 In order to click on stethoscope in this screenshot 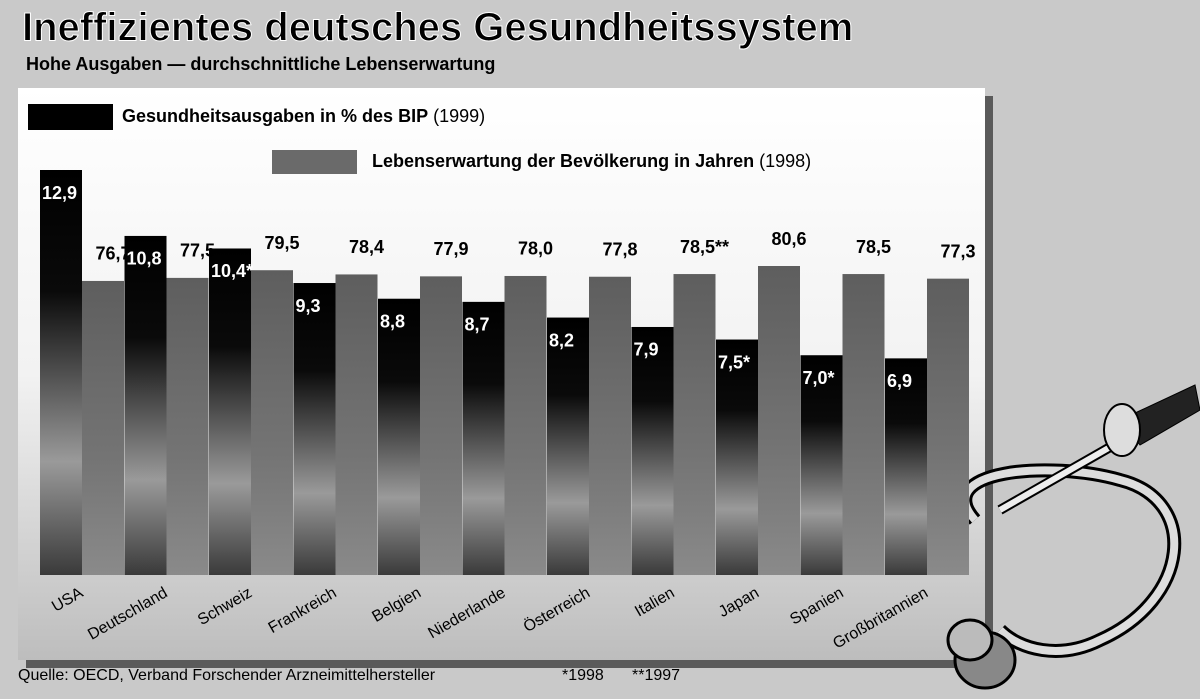, I will do `click(1073, 537)`.